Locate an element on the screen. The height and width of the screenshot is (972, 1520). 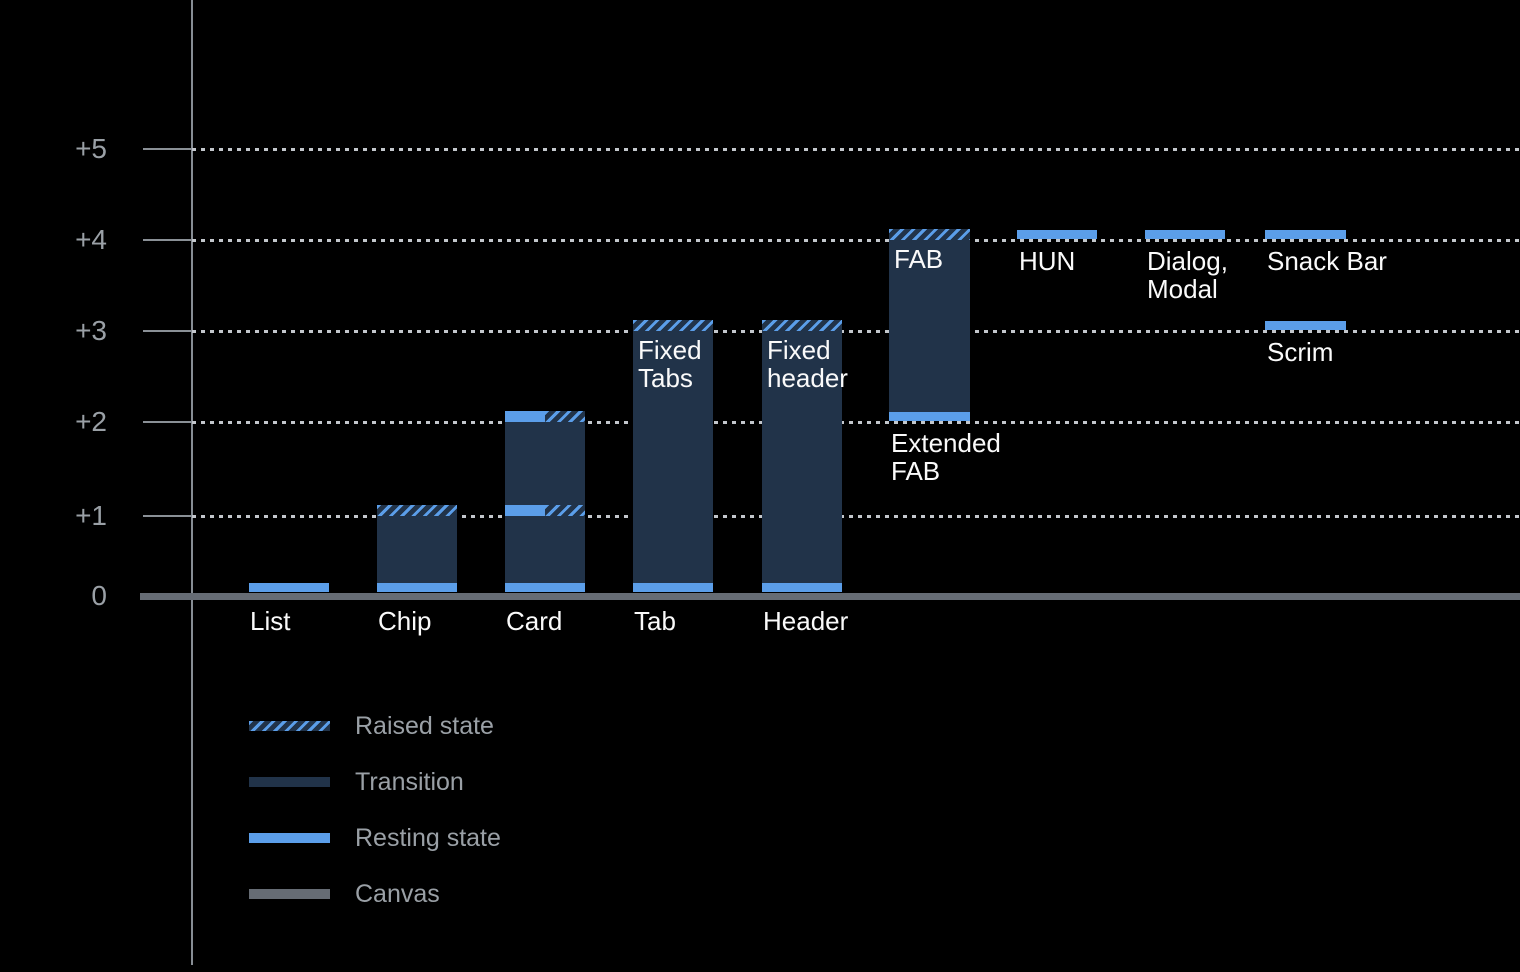
sub-label-dialog-modal: Dialog, Modal is located at coordinates (1187, 275).